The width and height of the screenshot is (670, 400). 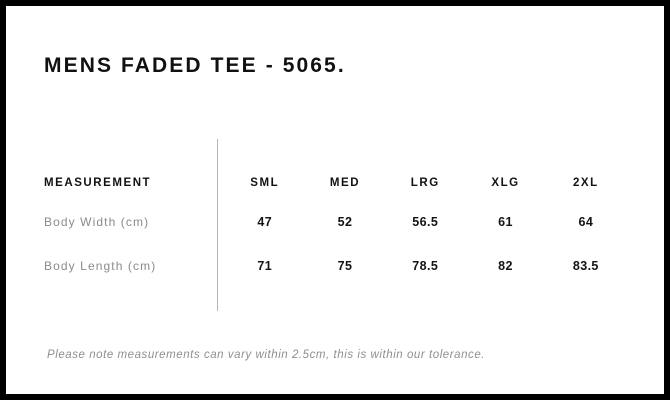 I want to click on vertical-divider, so click(x=217, y=225).